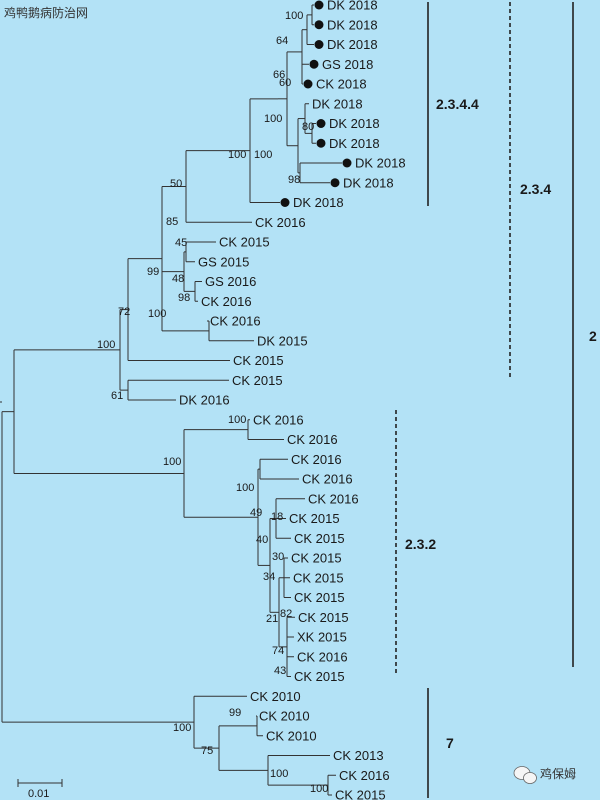 Image resolution: width=600 pixels, height=800 pixels. What do you see at coordinates (207, 751) in the screenshot?
I see `bootstrap-value: 75` at bounding box center [207, 751].